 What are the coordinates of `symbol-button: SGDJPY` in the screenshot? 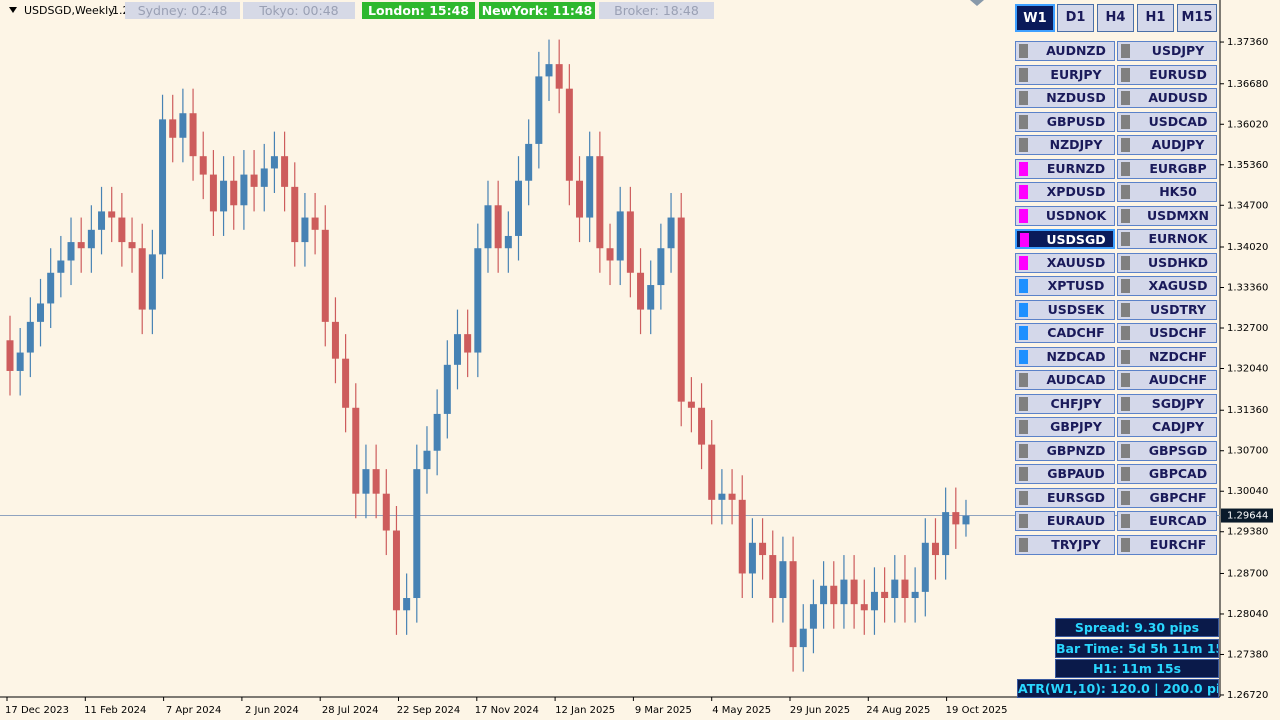 It's located at (1167, 403).